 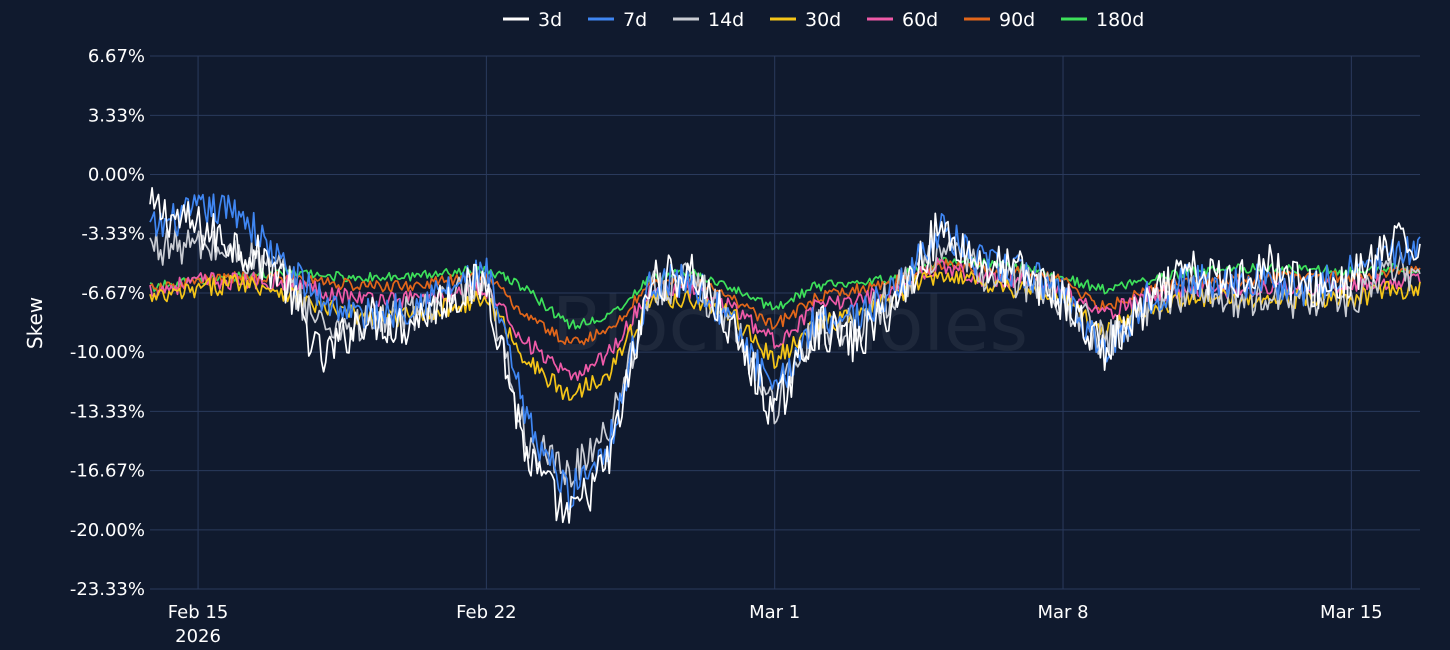 What do you see at coordinates (785, 293) in the screenshot?
I see `series-line-180d` at bounding box center [785, 293].